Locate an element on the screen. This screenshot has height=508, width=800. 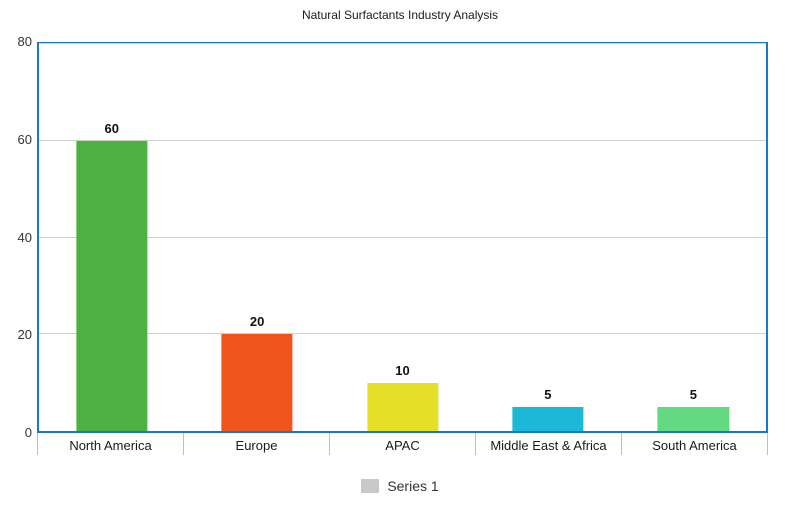
bar-apac is located at coordinates (402, 406).